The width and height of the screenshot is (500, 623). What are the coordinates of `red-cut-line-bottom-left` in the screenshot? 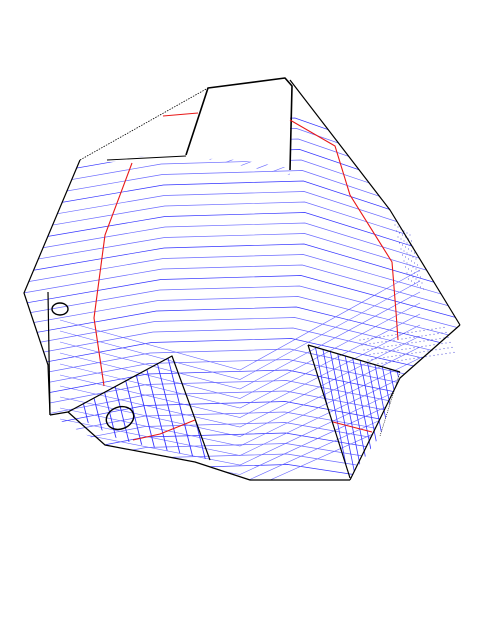 It's located at (164, 430).